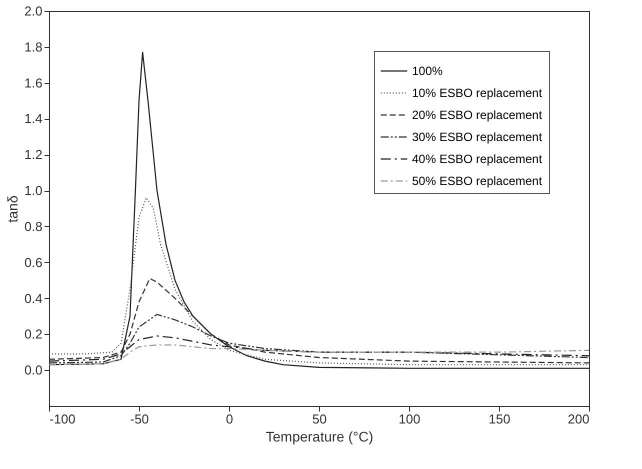 This screenshot has height=469, width=642. What do you see at coordinates (320, 436) in the screenshot?
I see `x-axis-title: Temperature (°C)` at bounding box center [320, 436].